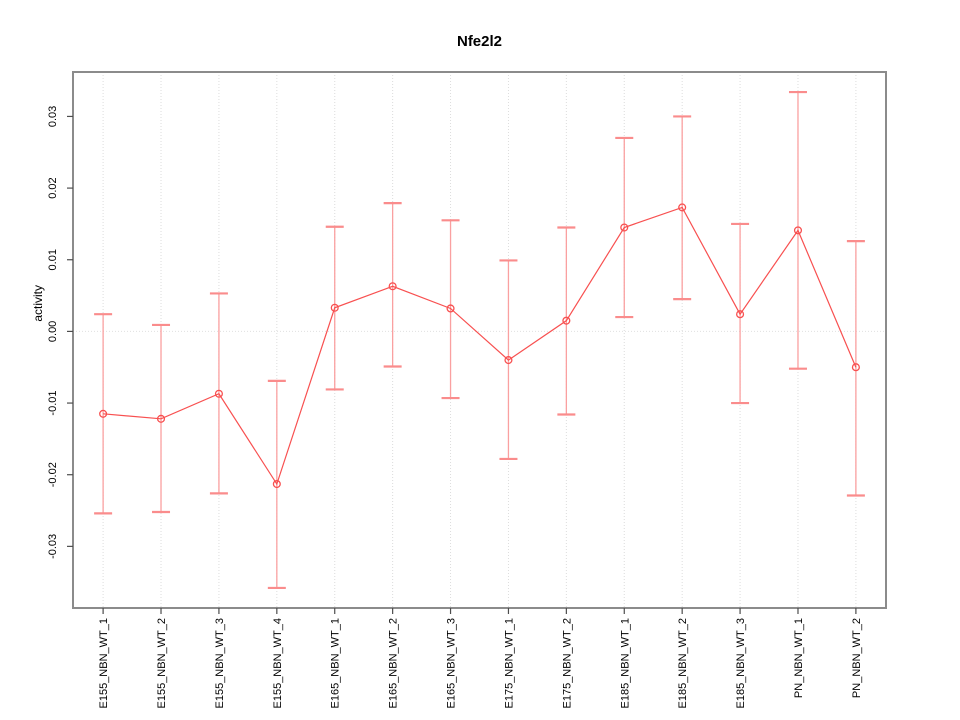 The height and width of the screenshot is (720, 960). Describe the element at coordinates (799, 658) in the screenshot. I see `x-tick-label: PN_NBN_WT_1` at that location.